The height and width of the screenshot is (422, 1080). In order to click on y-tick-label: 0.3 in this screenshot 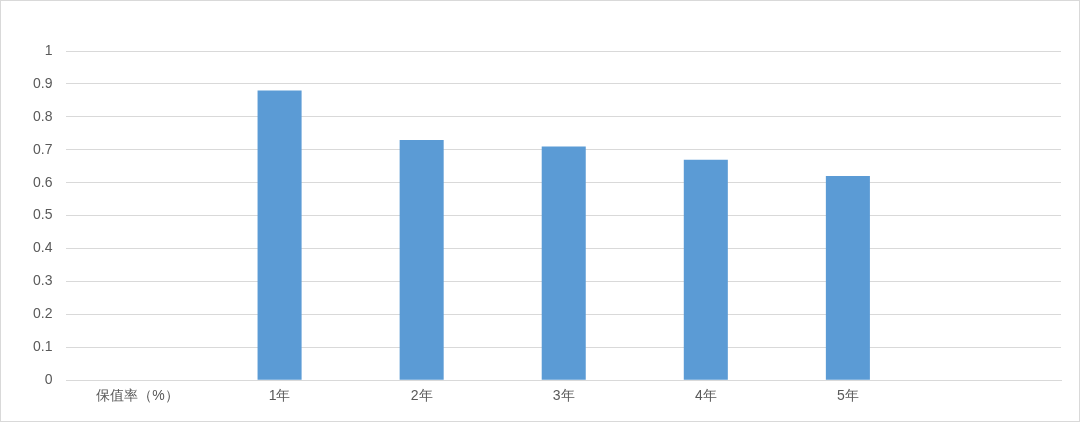, I will do `click(42, 280)`.